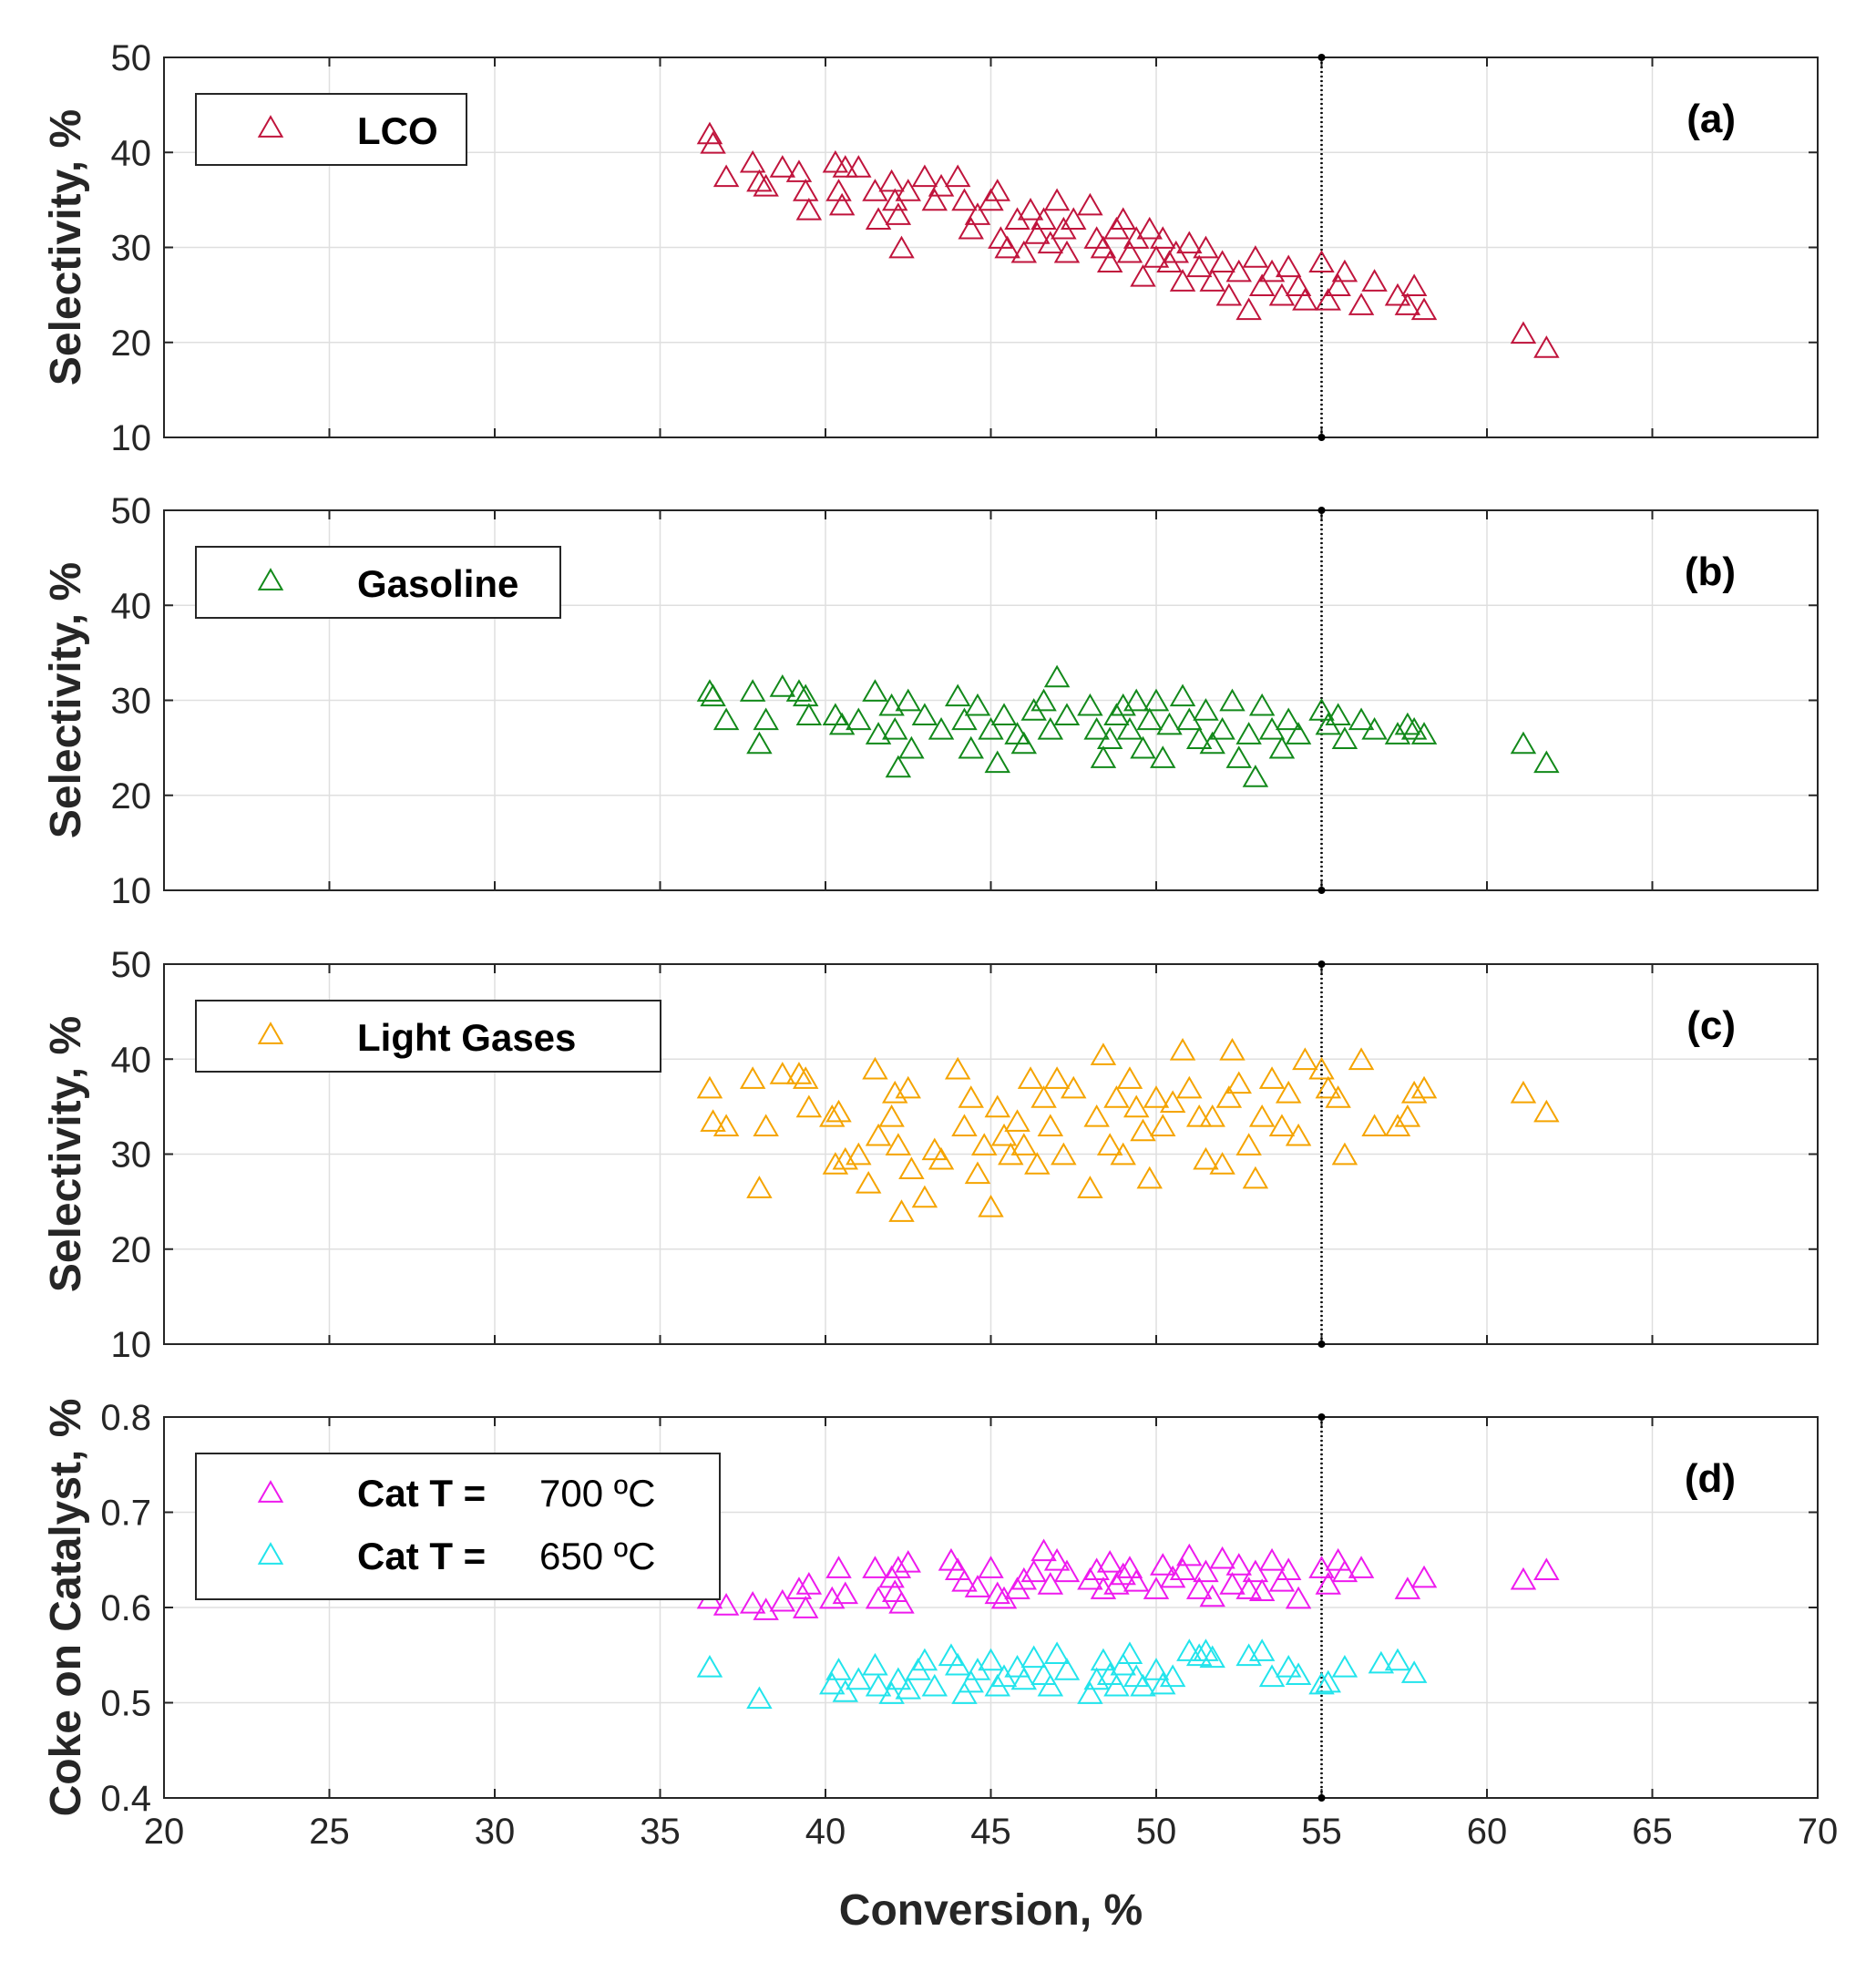 This screenshot has height=1972, width=1876. What do you see at coordinates (1321, 1344) in the screenshot?
I see `panel-c-reference-line-cap-bottom` at bounding box center [1321, 1344].